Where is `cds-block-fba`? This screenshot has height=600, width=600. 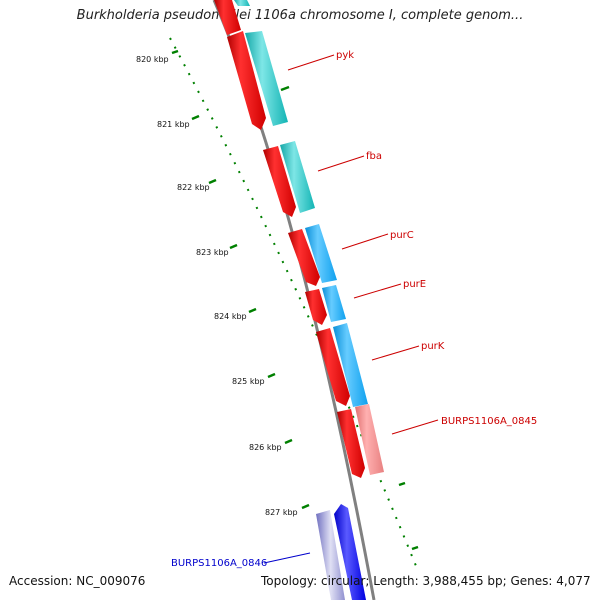
cds-block-fba is located at coordinates (297, 177).